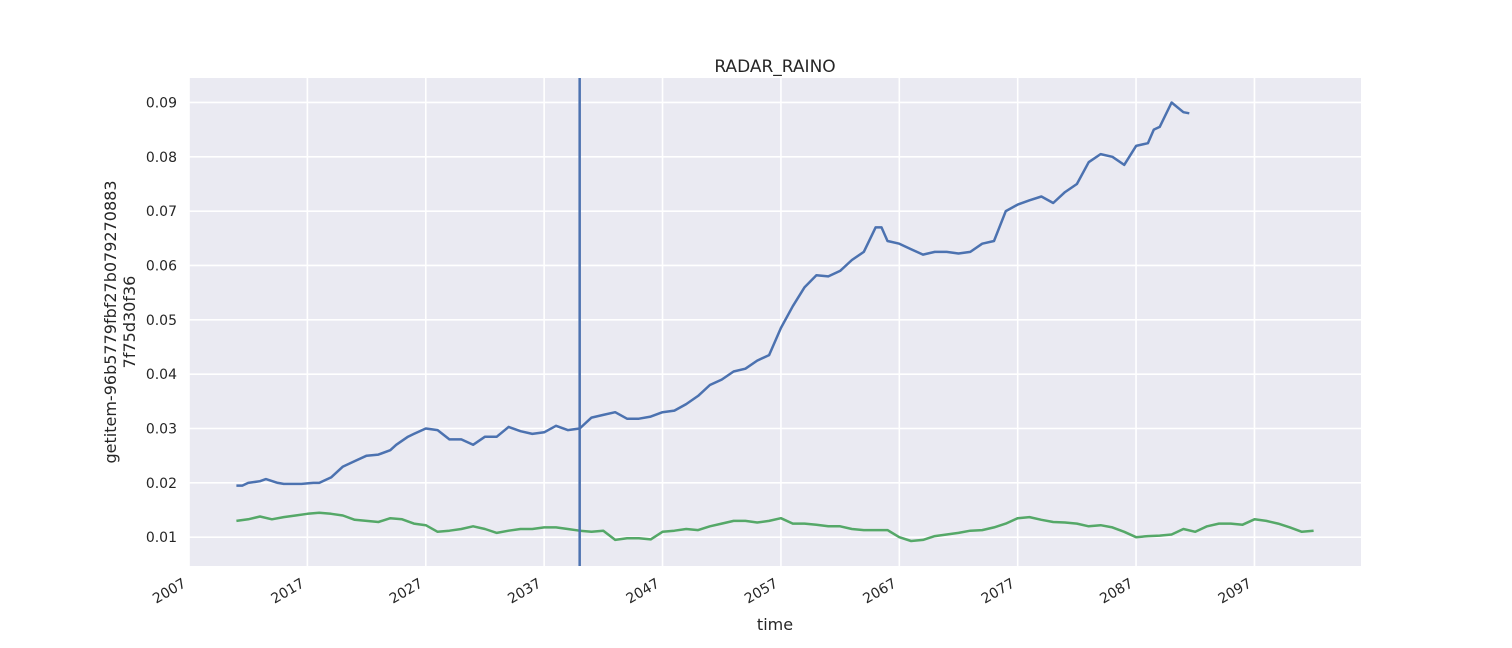 This screenshot has height=648, width=1512. I want to click on y-tick-label: 0.04, so click(161, 375).